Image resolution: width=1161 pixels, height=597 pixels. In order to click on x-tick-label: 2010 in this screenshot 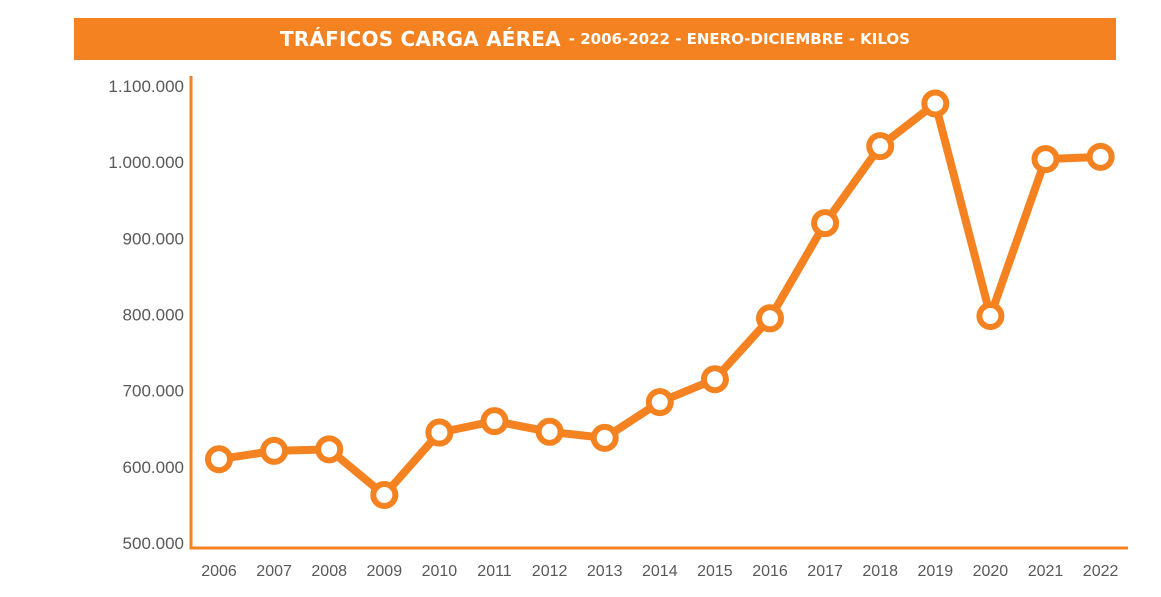, I will do `click(440, 571)`.